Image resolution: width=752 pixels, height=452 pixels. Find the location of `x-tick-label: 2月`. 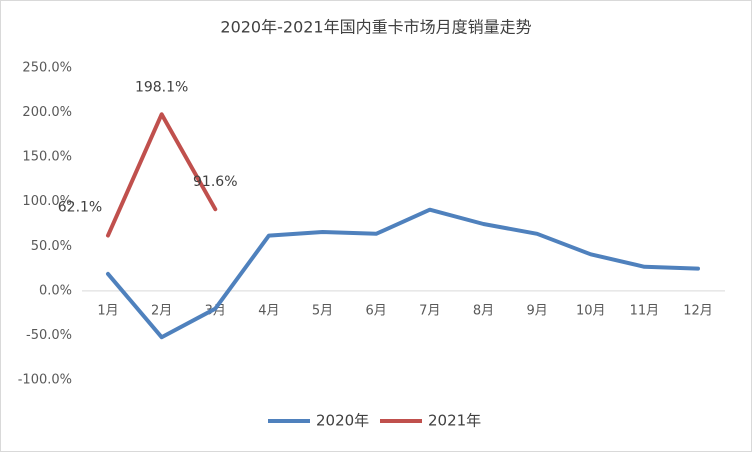

x-tick-label: 2月 is located at coordinates (161, 310).